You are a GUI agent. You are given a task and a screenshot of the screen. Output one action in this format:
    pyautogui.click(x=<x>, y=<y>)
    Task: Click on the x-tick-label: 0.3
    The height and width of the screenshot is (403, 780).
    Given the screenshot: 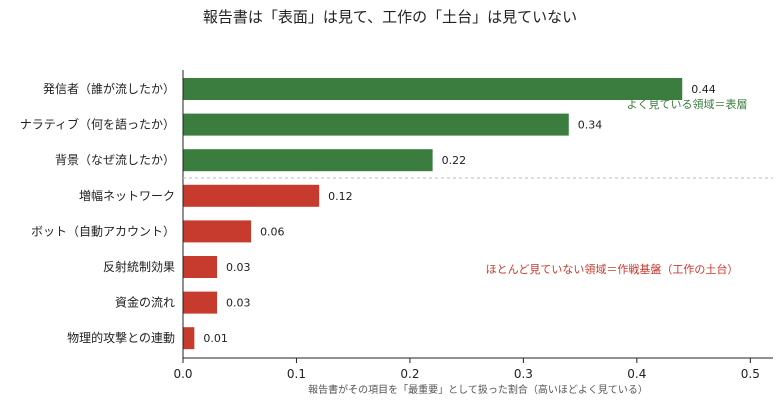 What is the action you would take?
    pyautogui.click(x=523, y=374)
    